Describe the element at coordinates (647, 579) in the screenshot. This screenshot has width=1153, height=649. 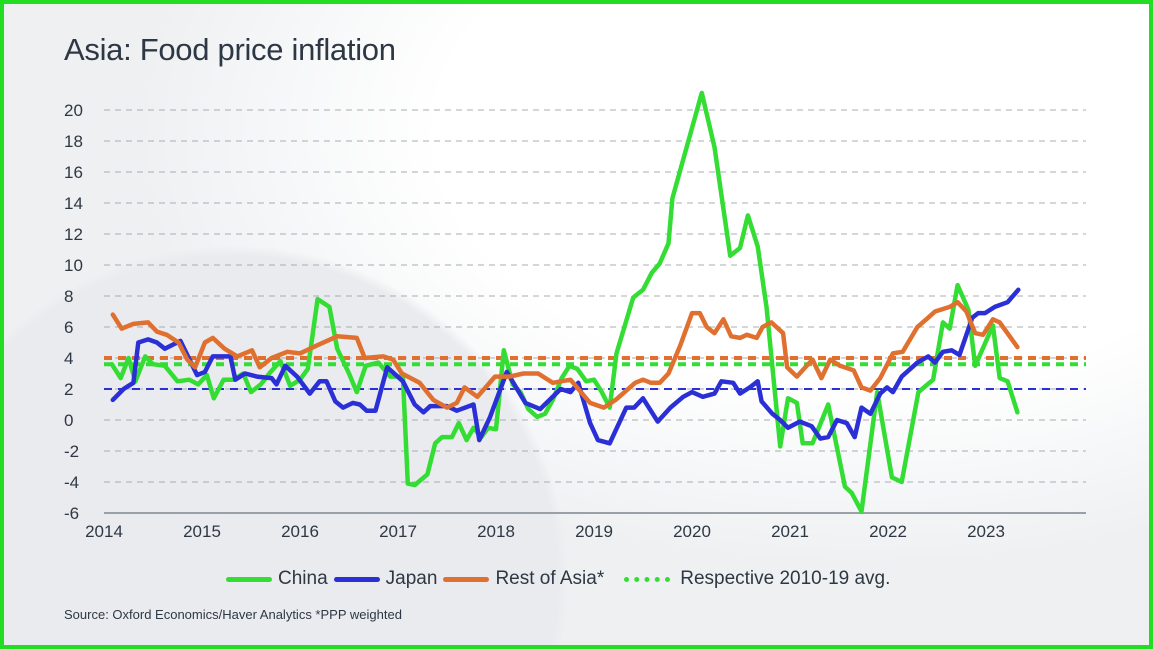
I see `legend-swatch-average` at that location.